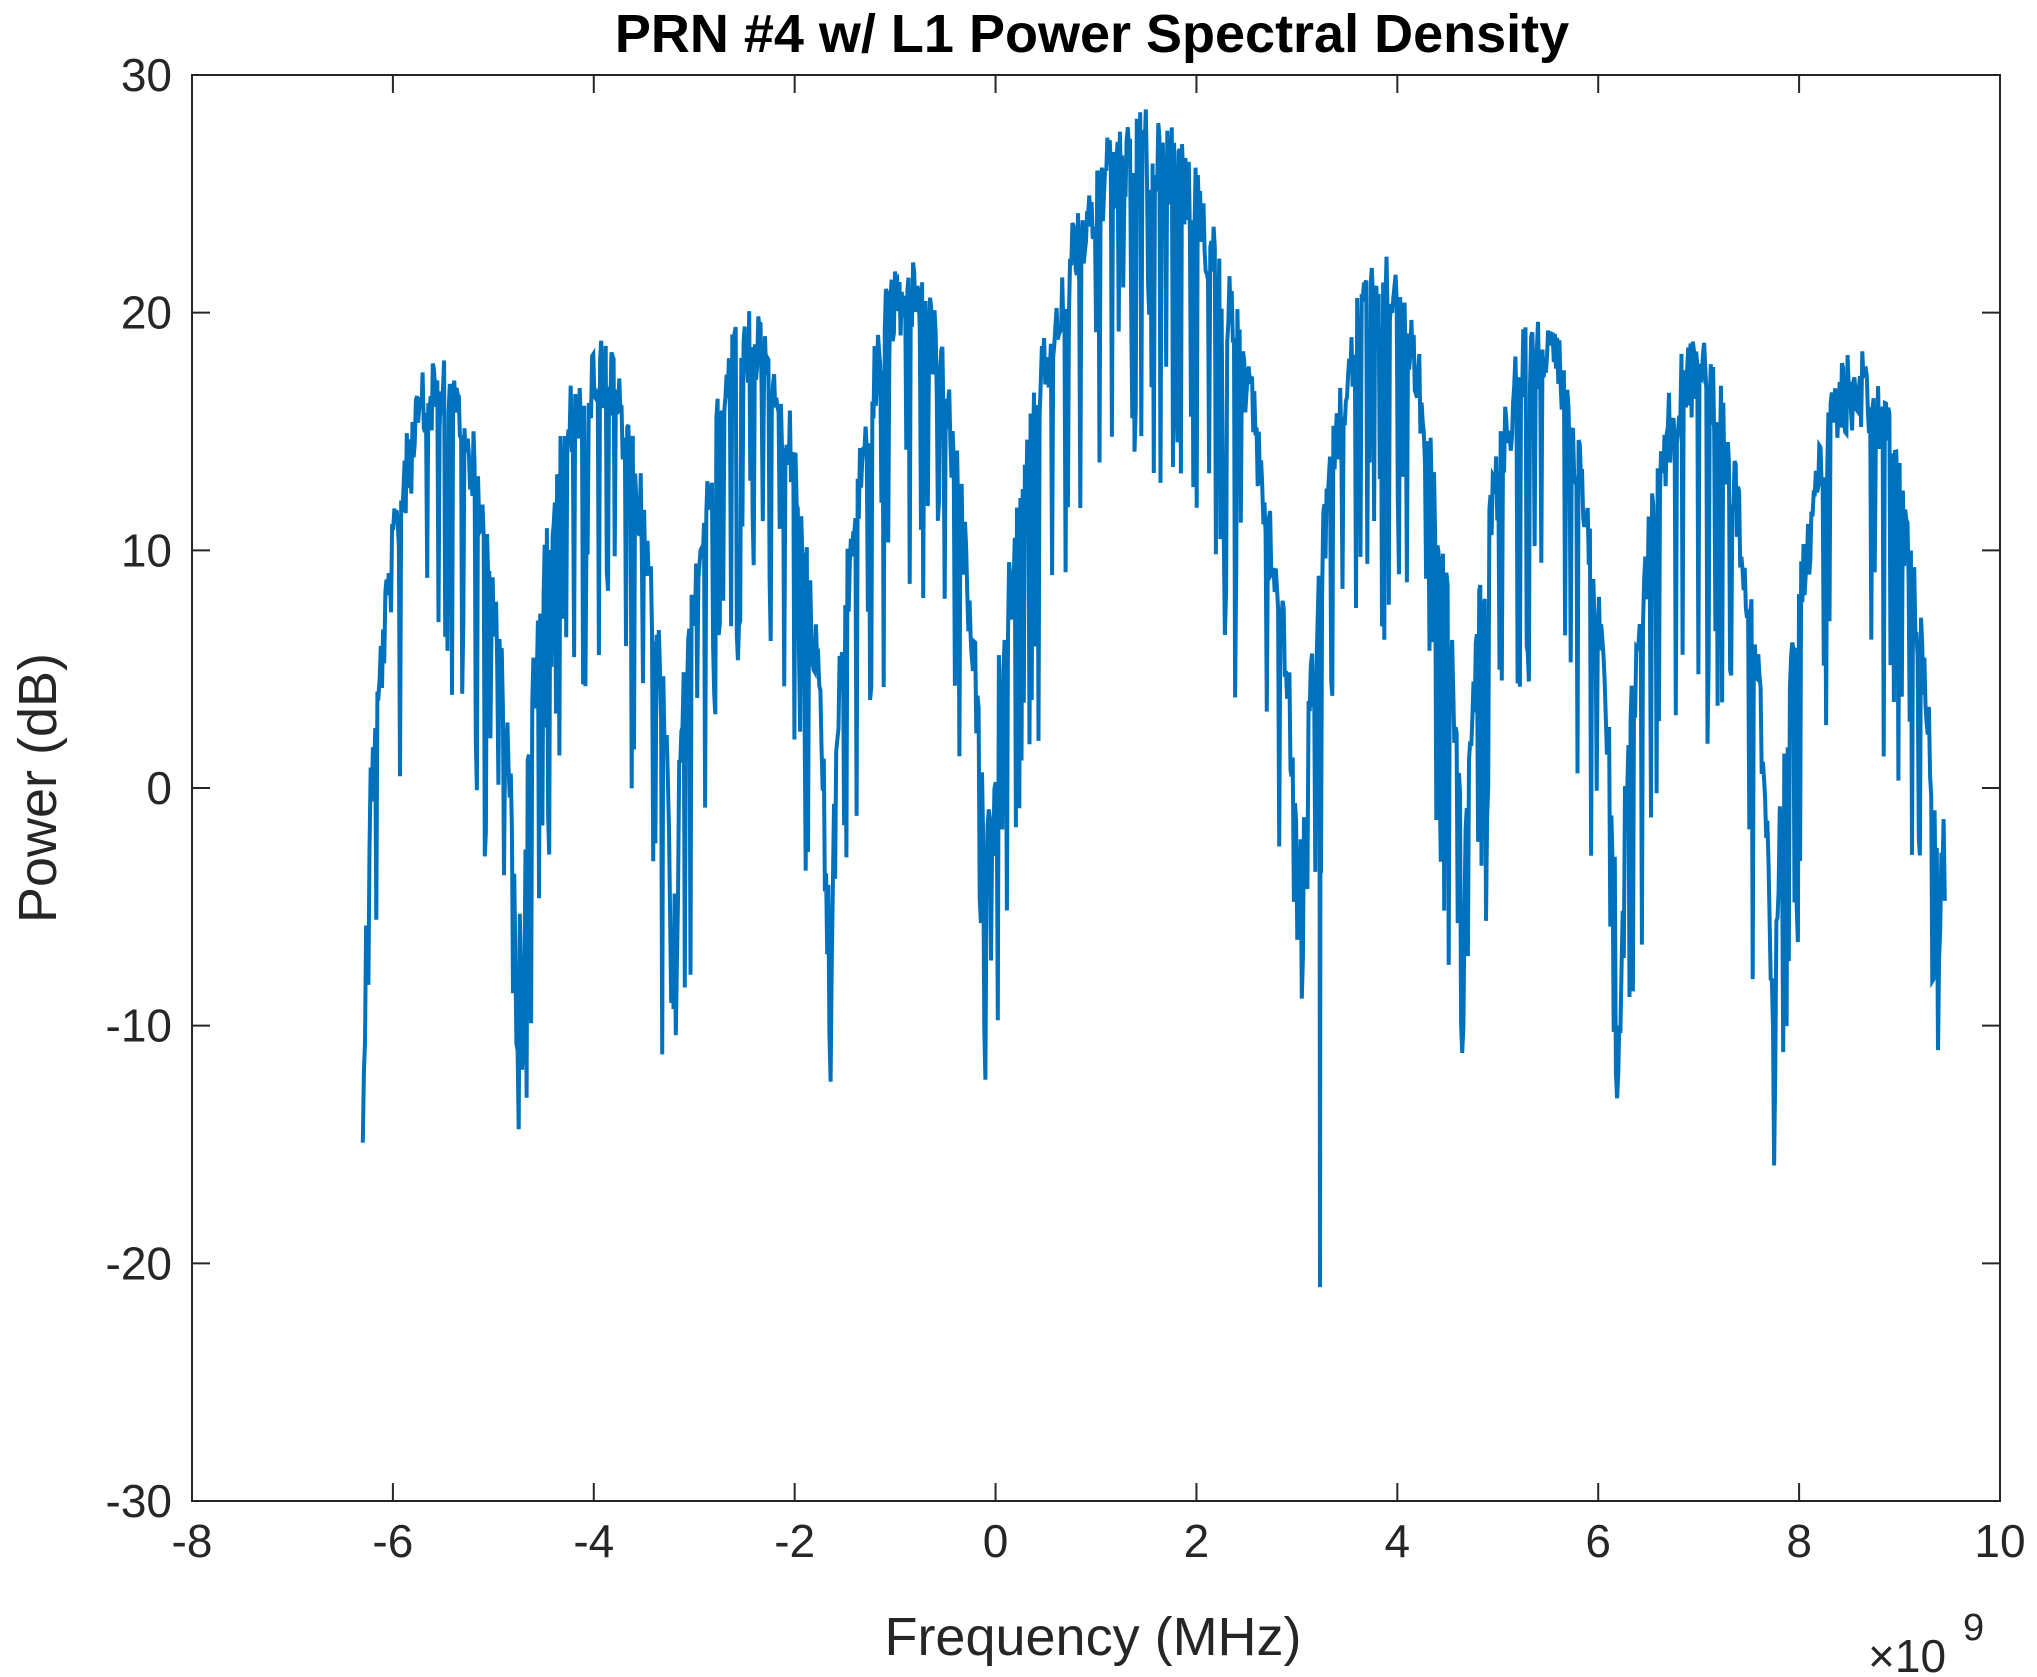 This screenshot has height=1677, width=2037. I want to click on y-tick-label: -10, so click(139, 1026).